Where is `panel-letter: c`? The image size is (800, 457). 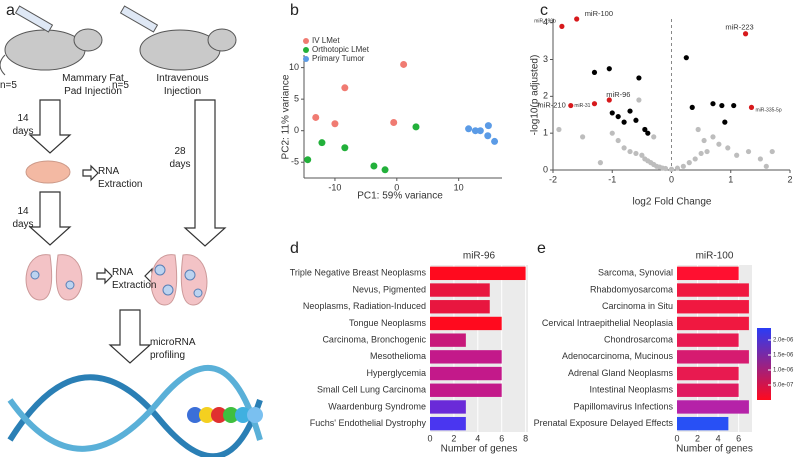
panel-letter: c is located at coordinates (544, 10).